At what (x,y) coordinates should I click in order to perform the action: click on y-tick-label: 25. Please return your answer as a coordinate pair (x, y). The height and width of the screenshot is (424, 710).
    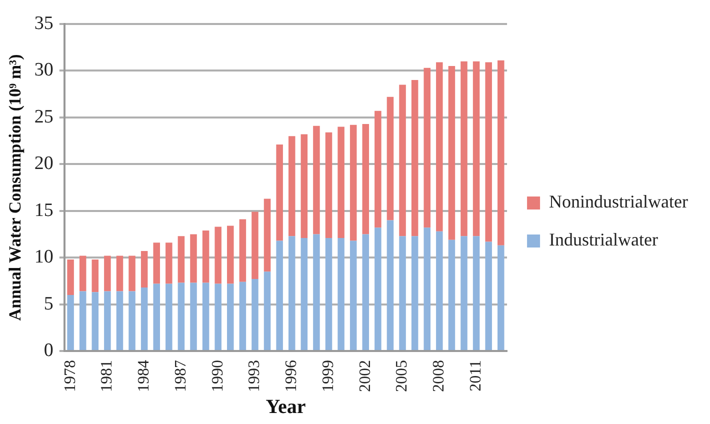
    Looking at the image, I should click on (44, 117).